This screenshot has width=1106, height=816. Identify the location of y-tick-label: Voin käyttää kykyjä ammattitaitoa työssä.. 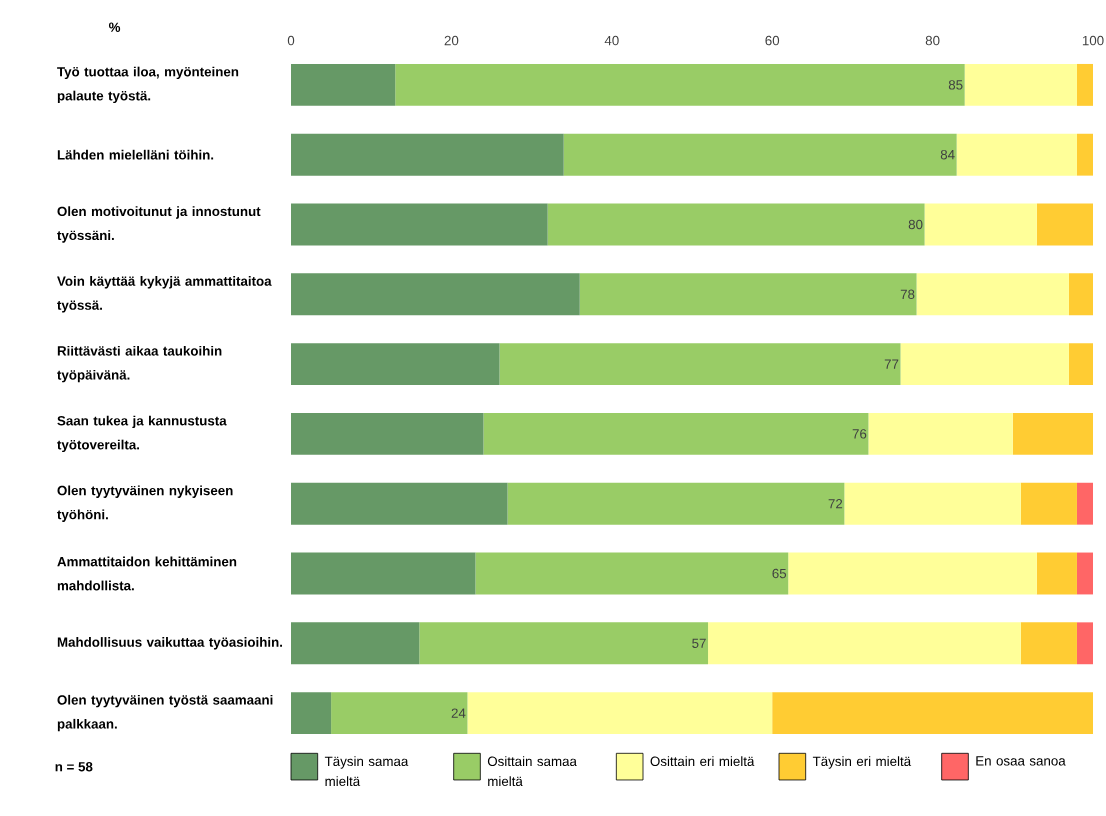
(164, 294).